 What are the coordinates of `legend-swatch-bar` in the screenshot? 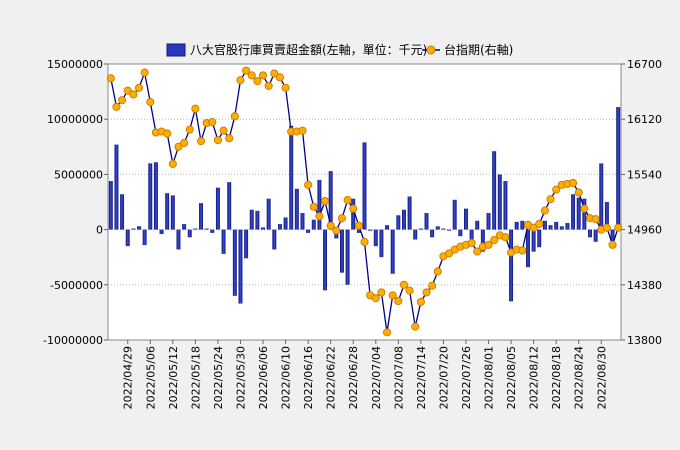 It's located at (176, 50).